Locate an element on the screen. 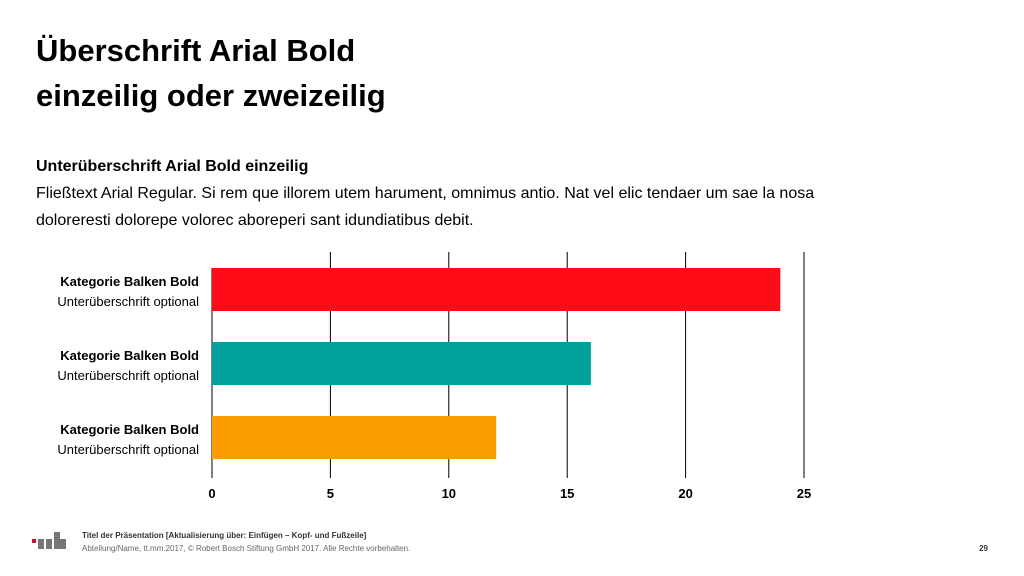  page-number: 29 is located at coordinates (983, 548).